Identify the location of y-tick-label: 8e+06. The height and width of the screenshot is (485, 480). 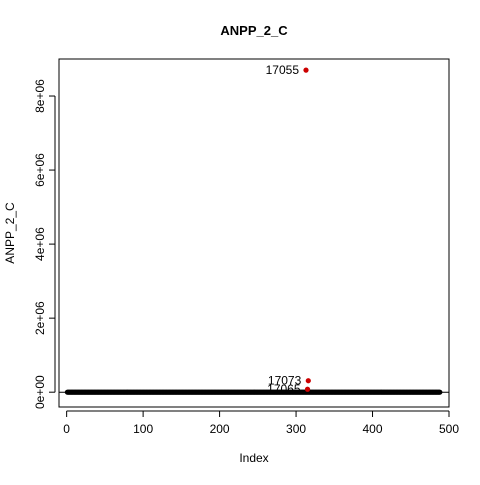
(40, 96).